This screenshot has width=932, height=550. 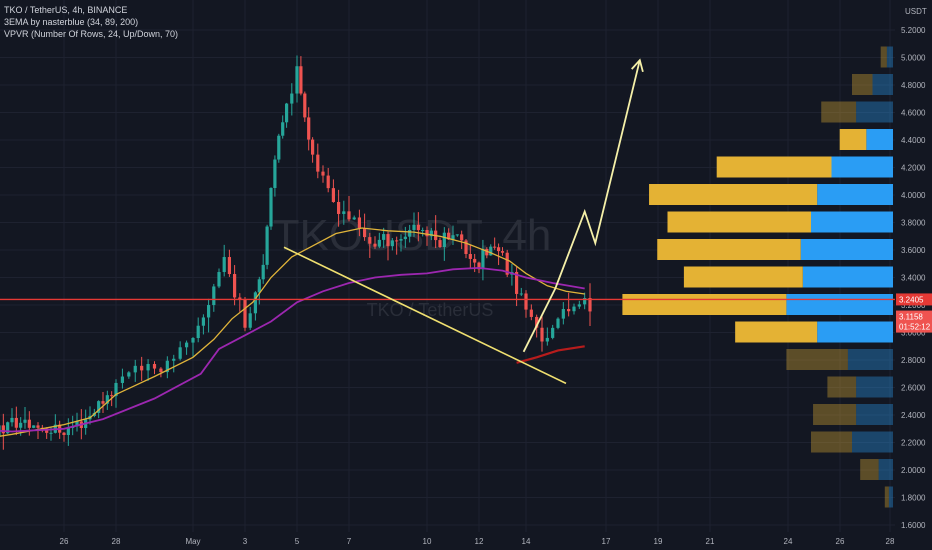 I want to click on ema-indicator-label: 3EMA by nasterblue (34, 89, 200), so click(x=71, y=22).